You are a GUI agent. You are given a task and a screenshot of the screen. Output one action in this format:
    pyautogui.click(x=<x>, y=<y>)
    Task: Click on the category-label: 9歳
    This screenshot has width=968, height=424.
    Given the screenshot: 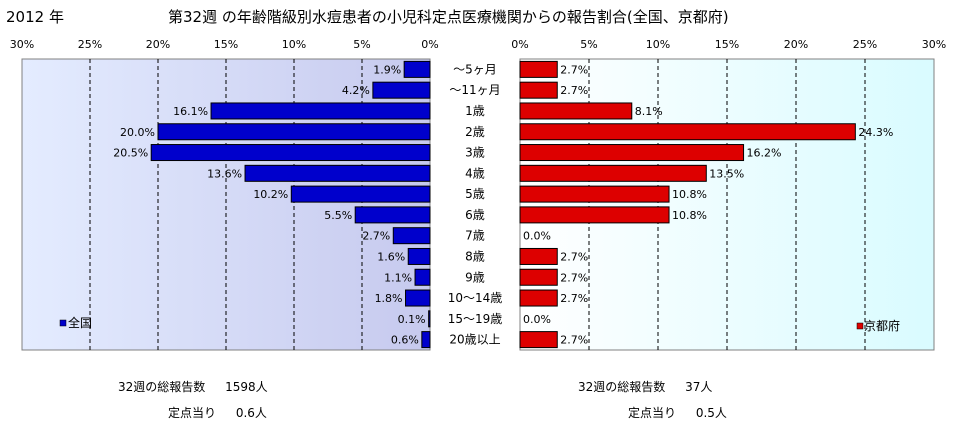 What is the action you would take?
    pyautogui.click(x=475, y=277)
    